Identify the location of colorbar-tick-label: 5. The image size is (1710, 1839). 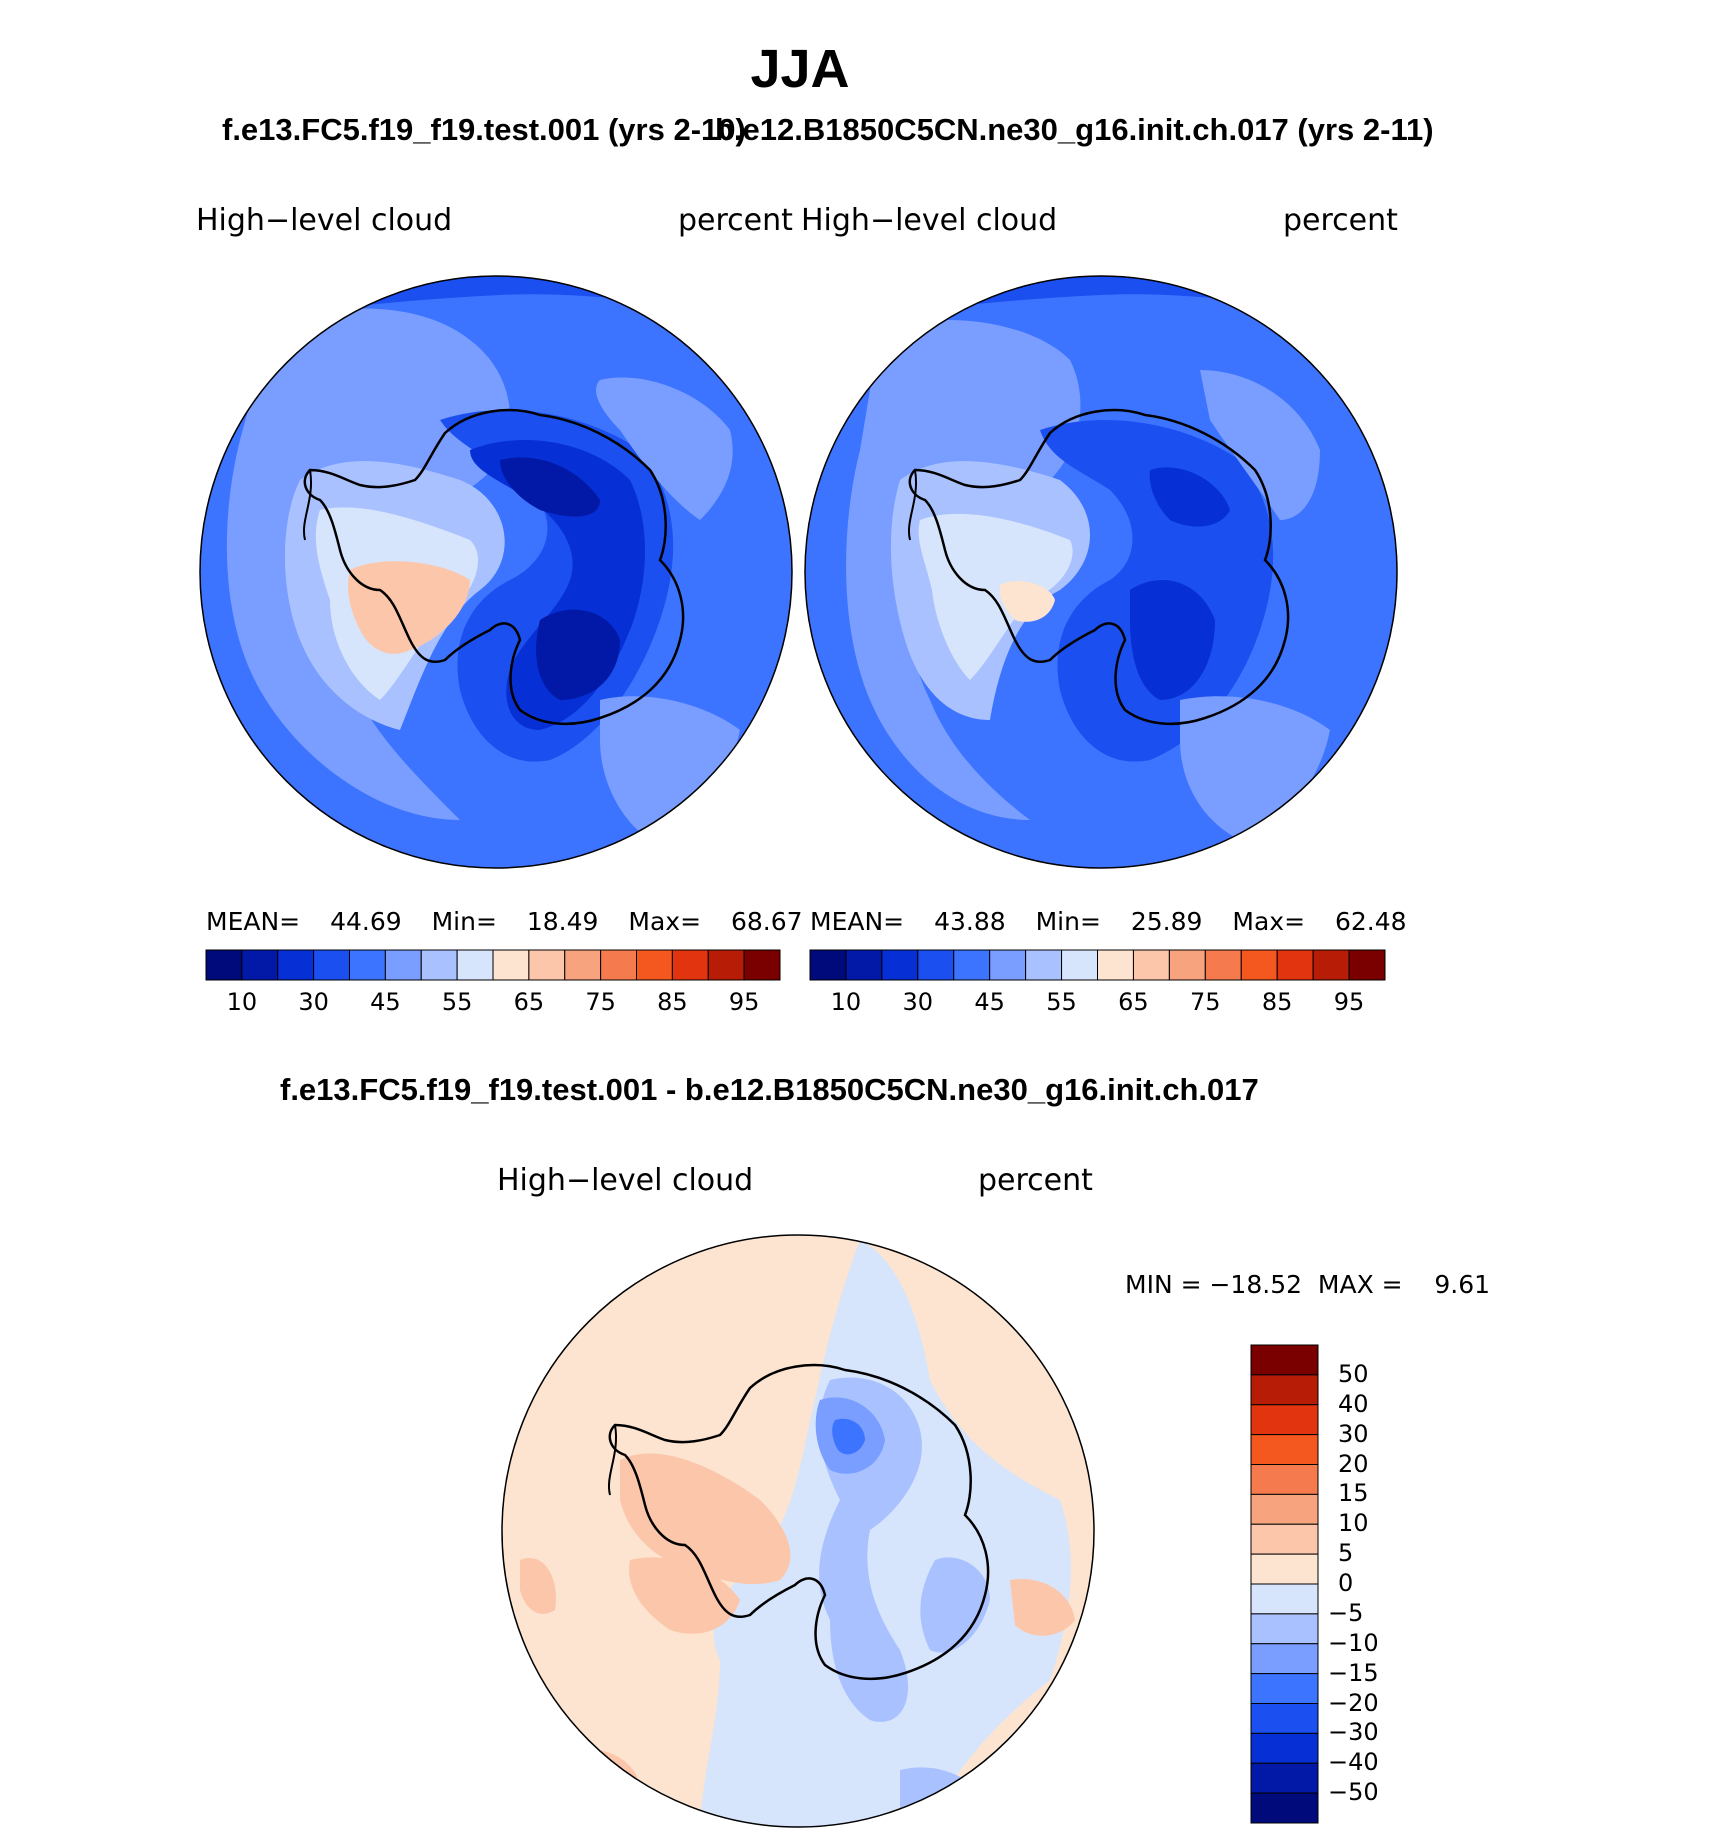
(1346, 1553).